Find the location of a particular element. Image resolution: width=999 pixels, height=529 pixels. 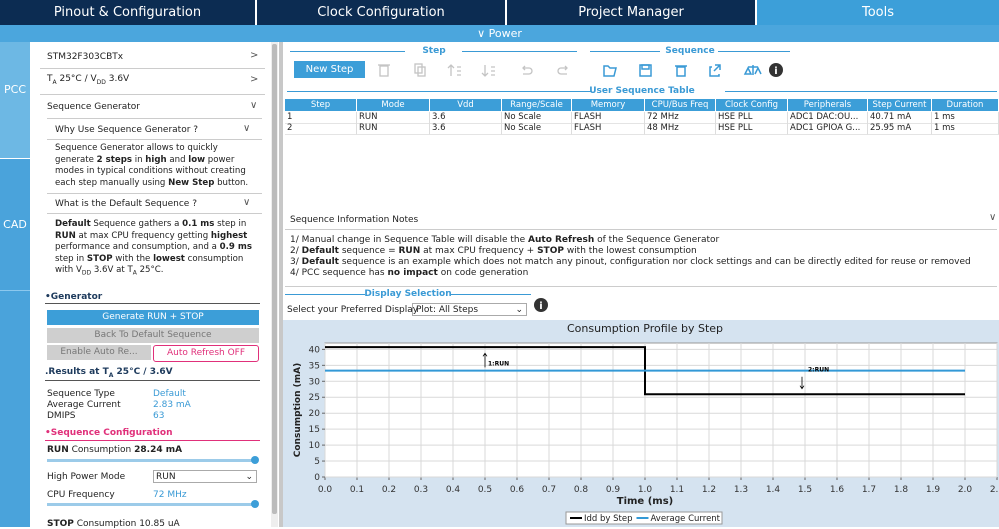

scrollbar-thumb is located at coordinates (274, 279).